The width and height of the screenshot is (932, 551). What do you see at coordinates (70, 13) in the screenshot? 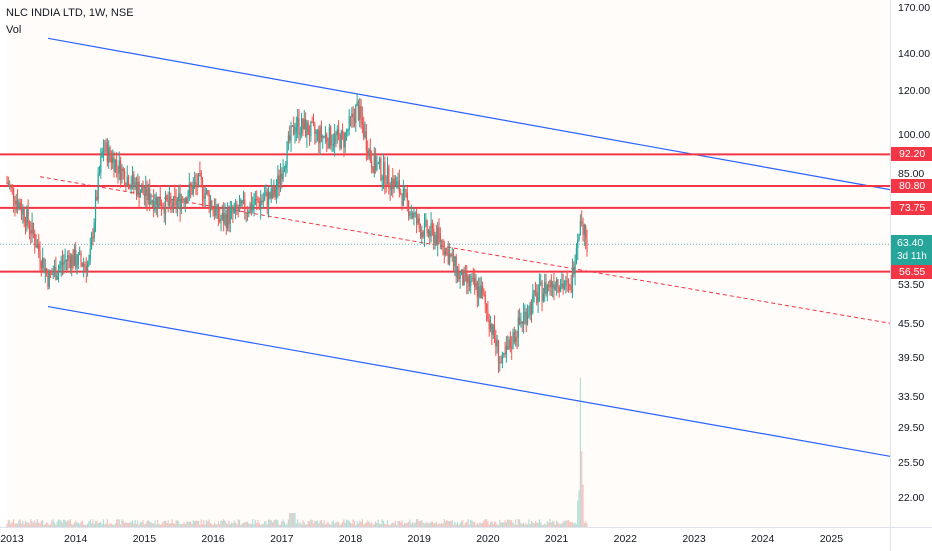
I see `symbol-title: NLC INDIA LTD, 1W, NSE` at bounding box center [70, 13].